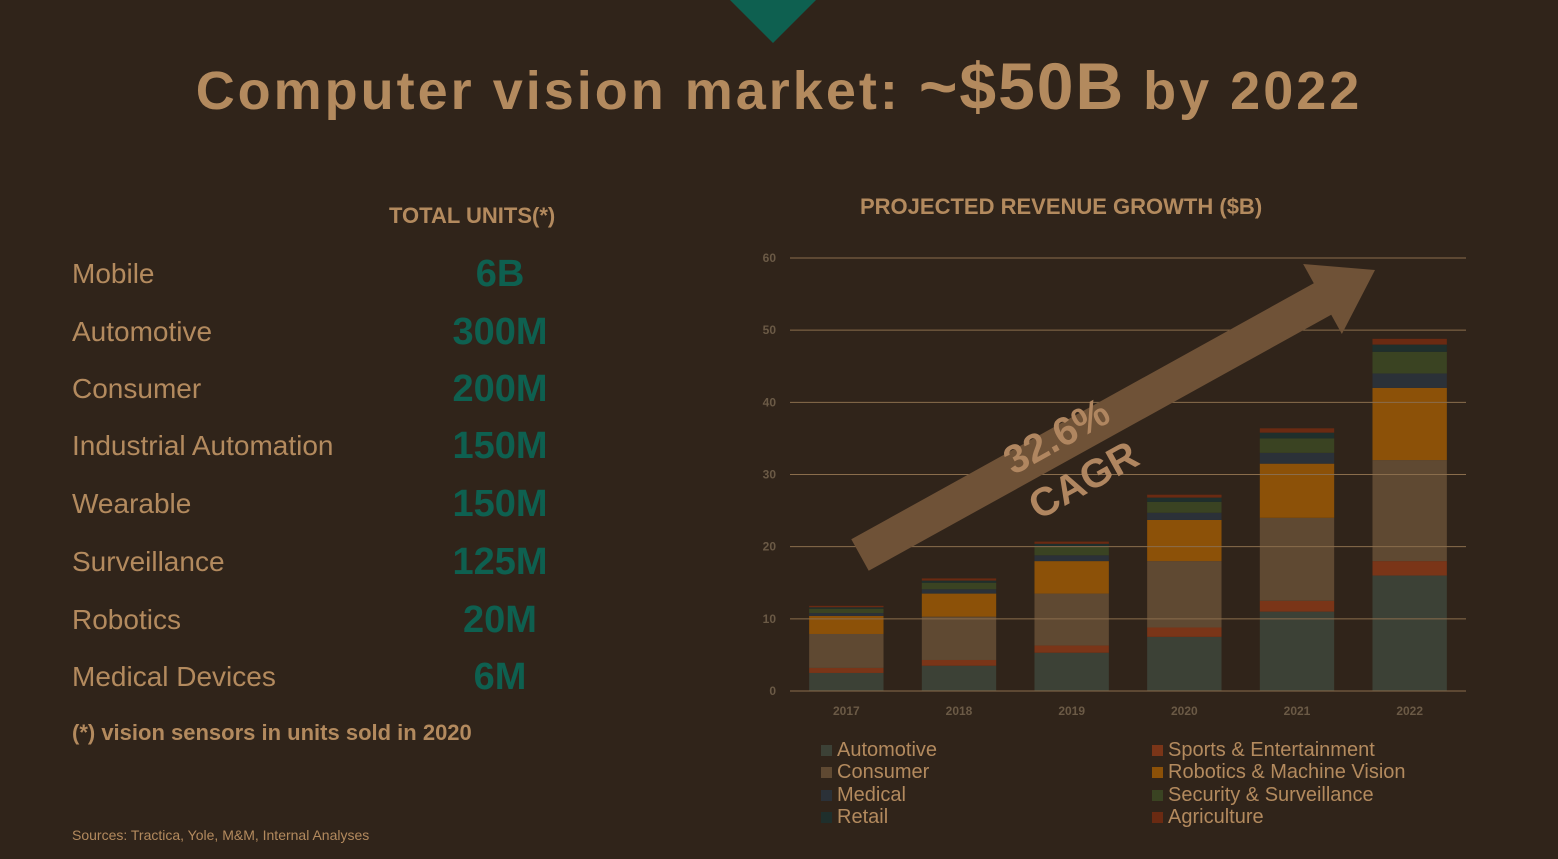  I want to click on title-value: ~$50B, so click(1022, 86).